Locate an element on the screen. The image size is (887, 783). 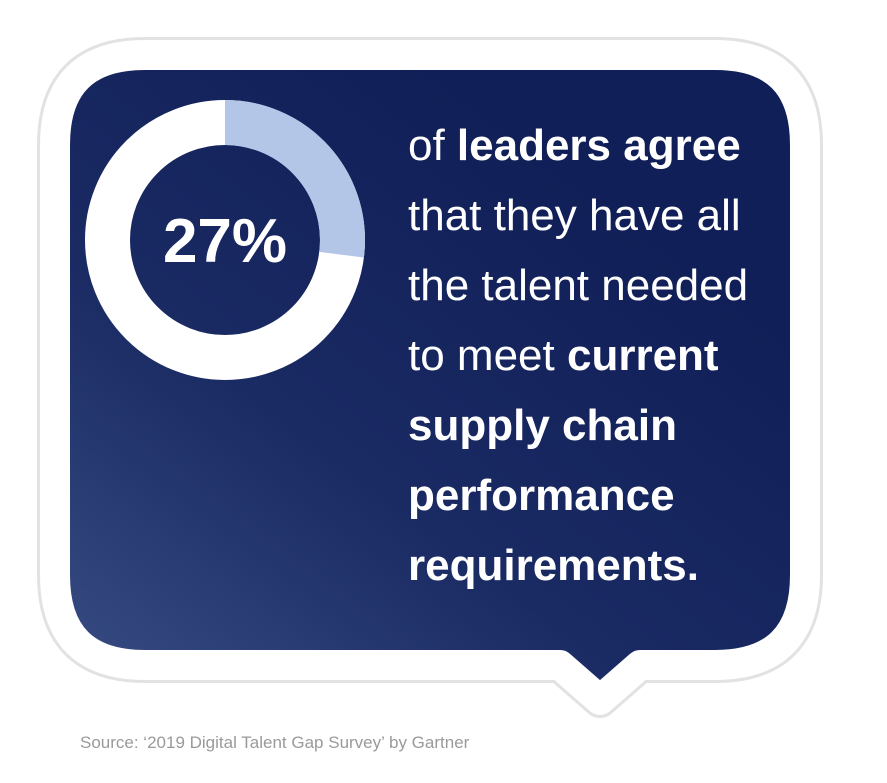
statement-line: of leaders agree is located at coordinates (574, 145).